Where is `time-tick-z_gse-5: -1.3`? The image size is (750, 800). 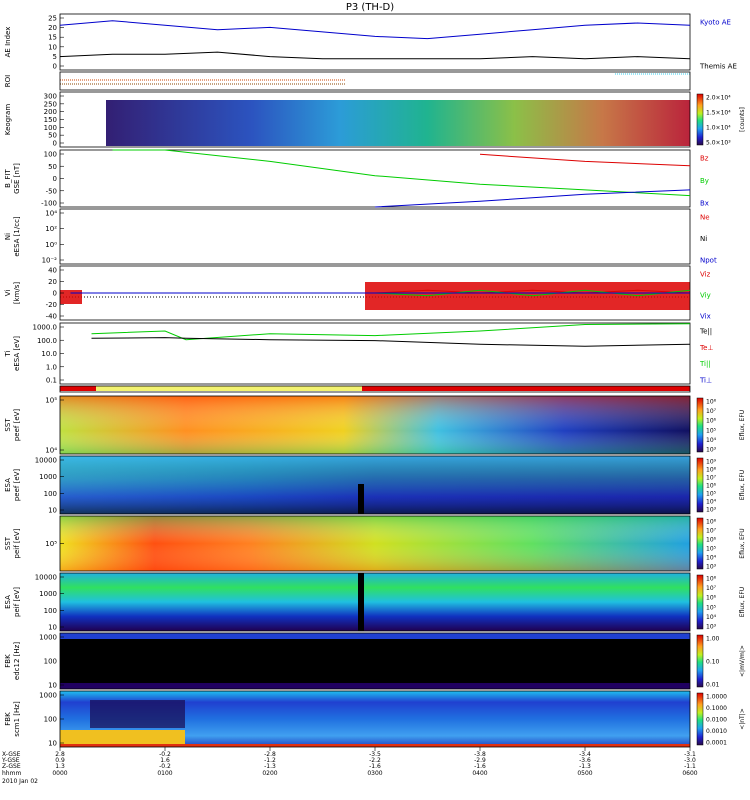
time-tick-z_gse-5: -1.3 is located at coordinates (585, 766).